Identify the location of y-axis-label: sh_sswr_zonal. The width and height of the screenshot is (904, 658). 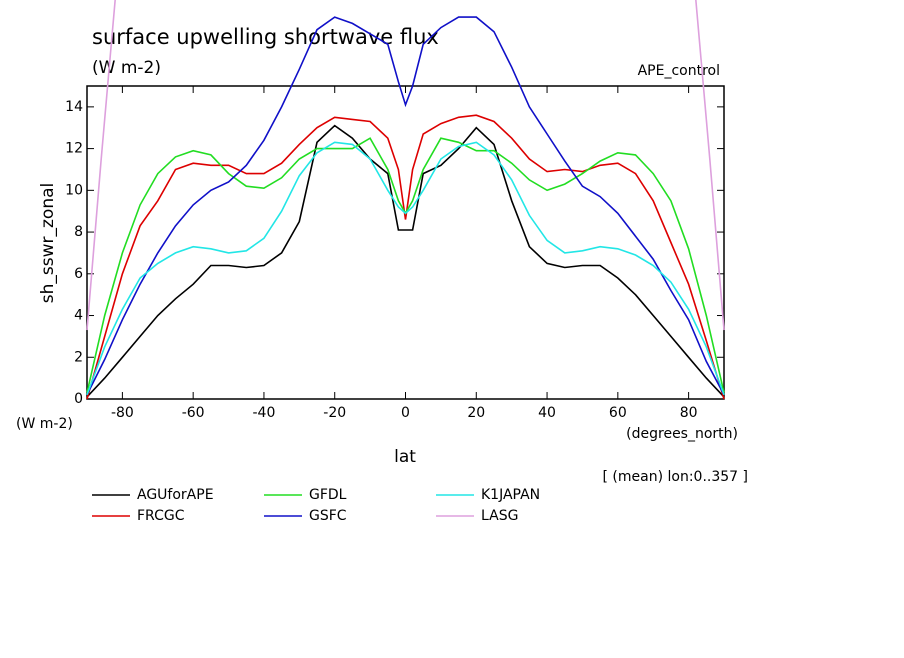
(48, 243).